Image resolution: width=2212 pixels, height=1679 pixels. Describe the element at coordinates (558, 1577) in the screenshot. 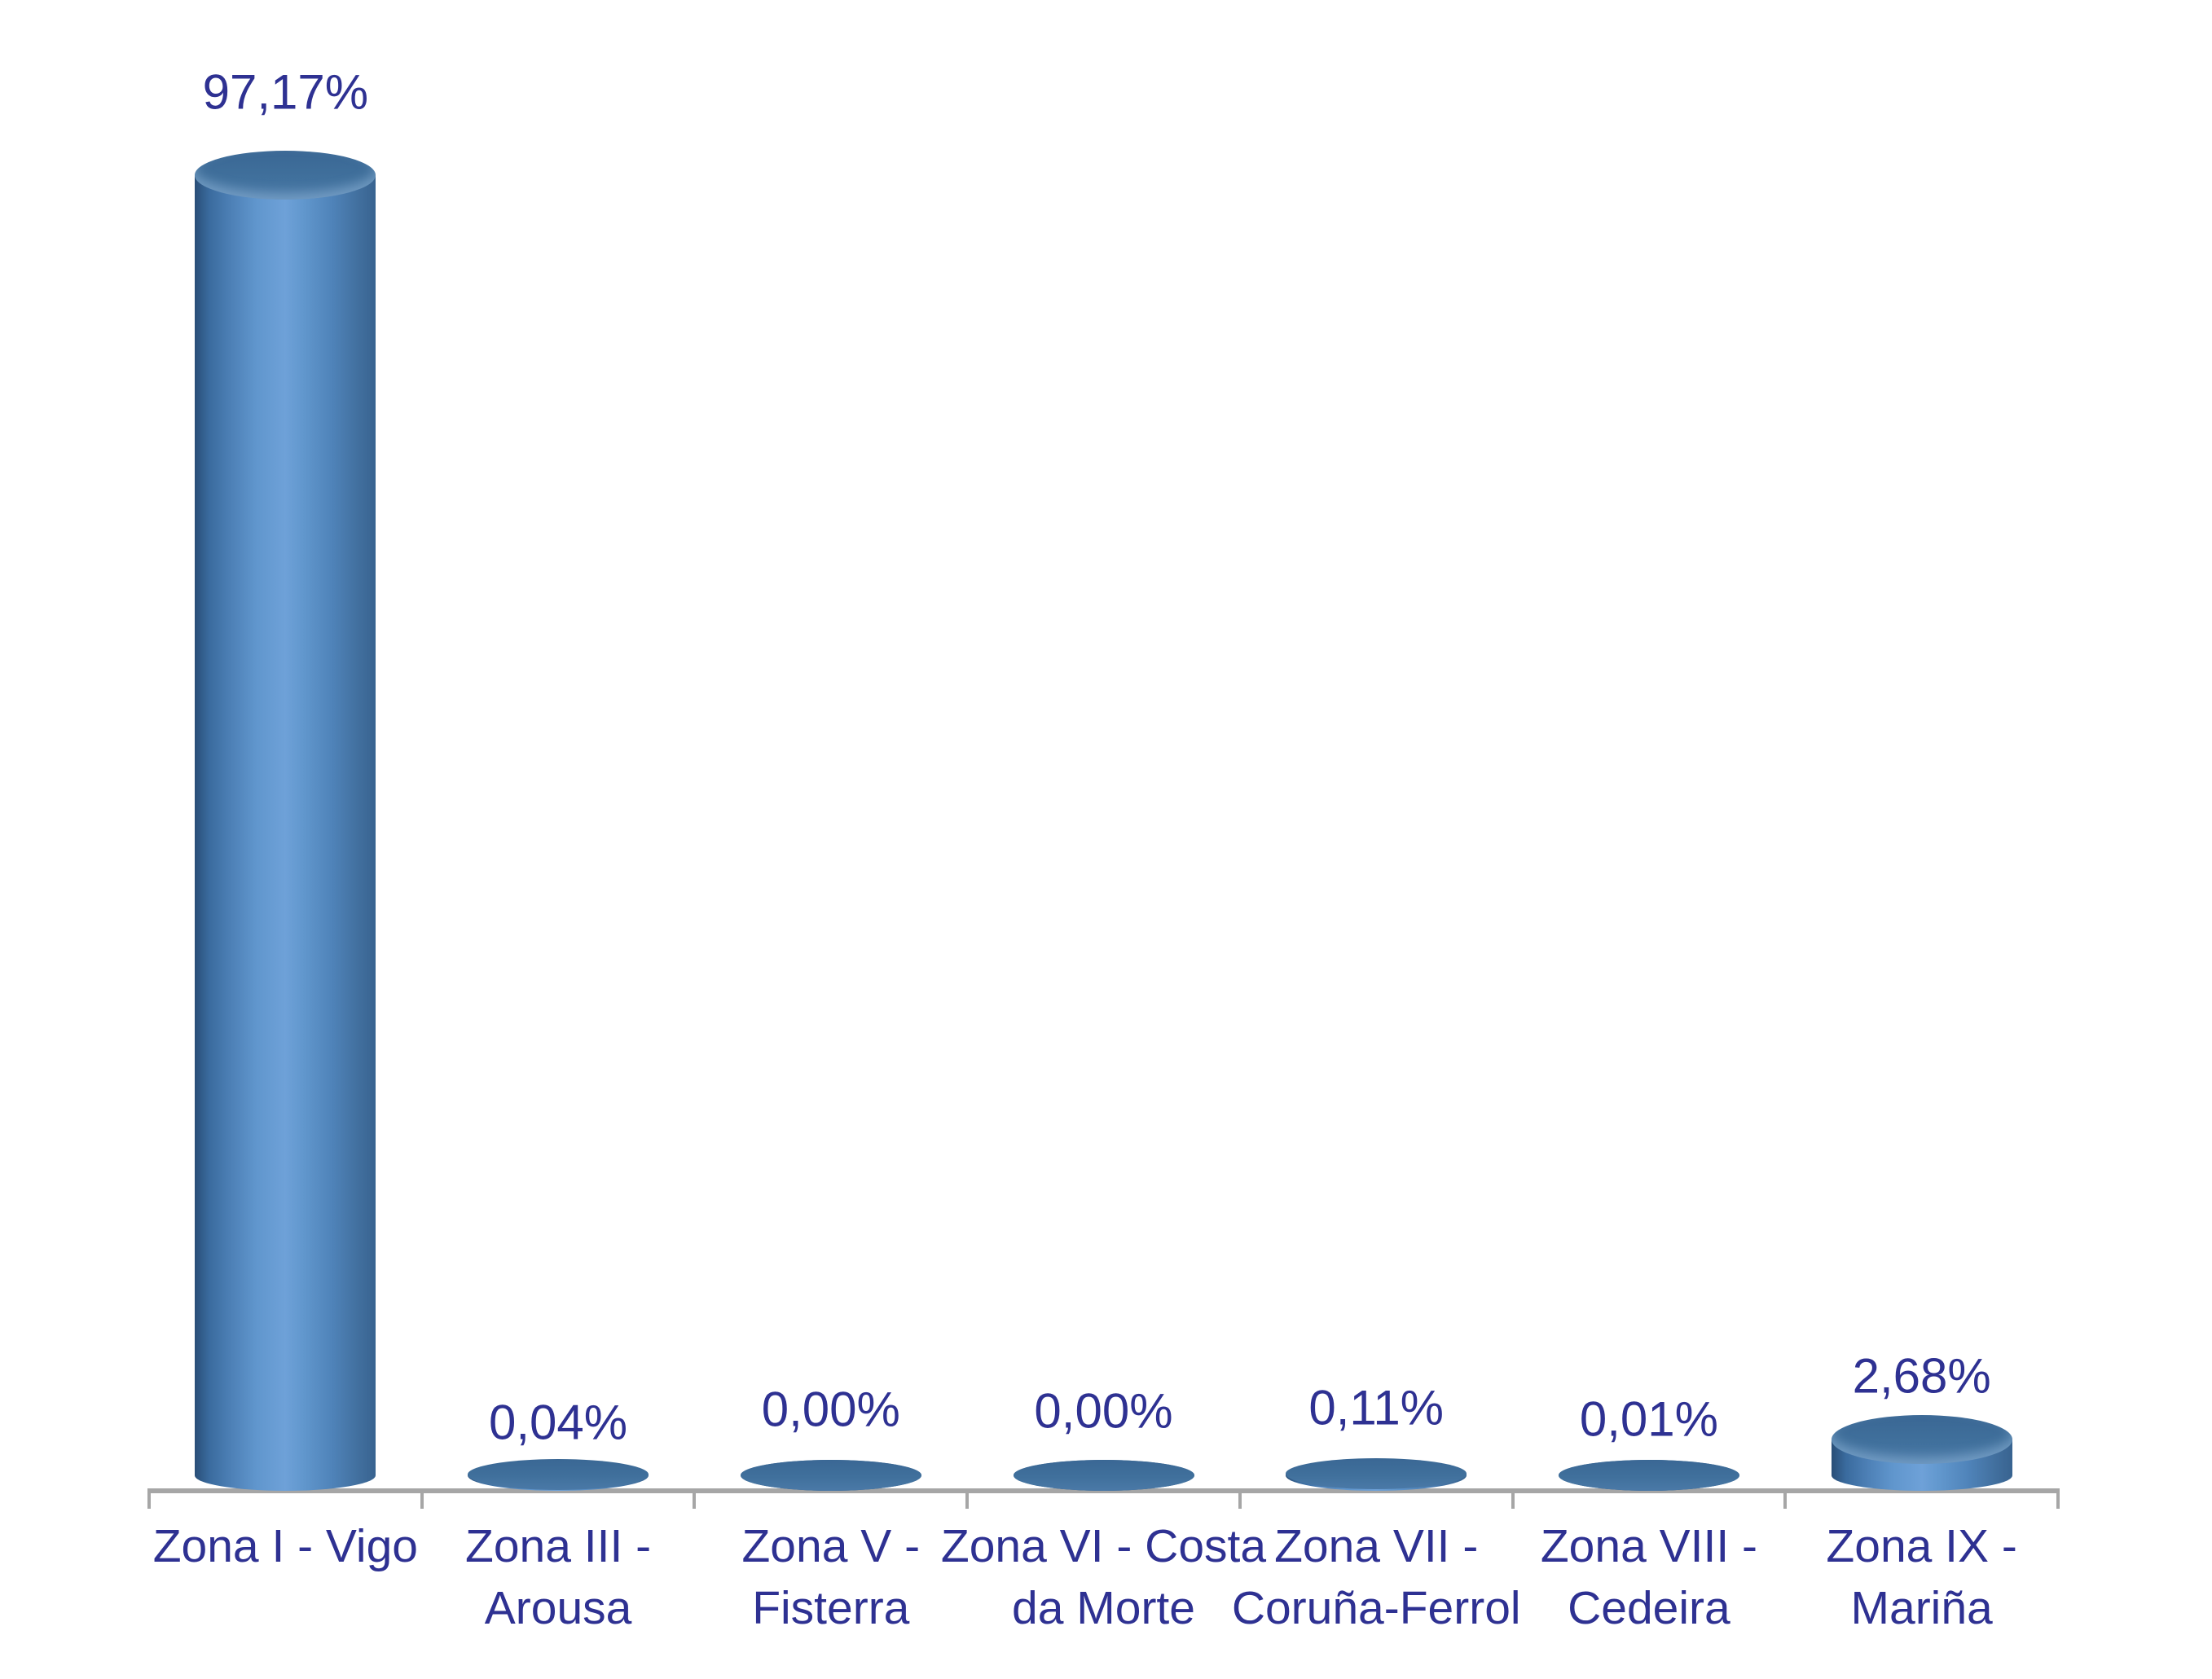

I see `category-label: Zona III - Arousa` at that location.